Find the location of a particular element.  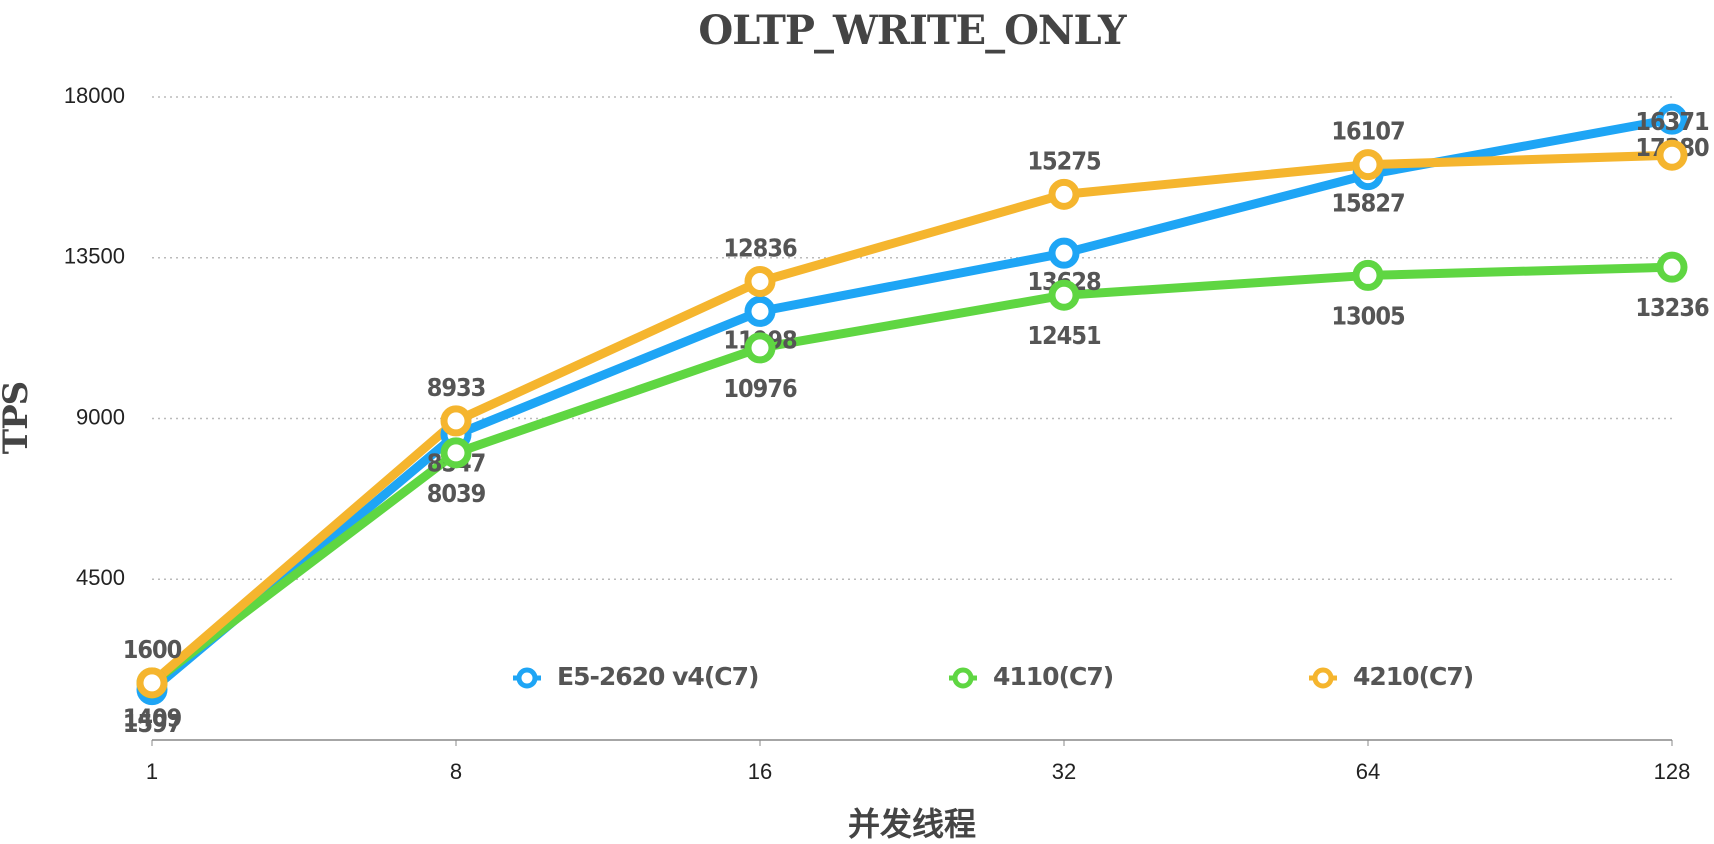

data-label: 12836 is located at coordinates (760, 247).